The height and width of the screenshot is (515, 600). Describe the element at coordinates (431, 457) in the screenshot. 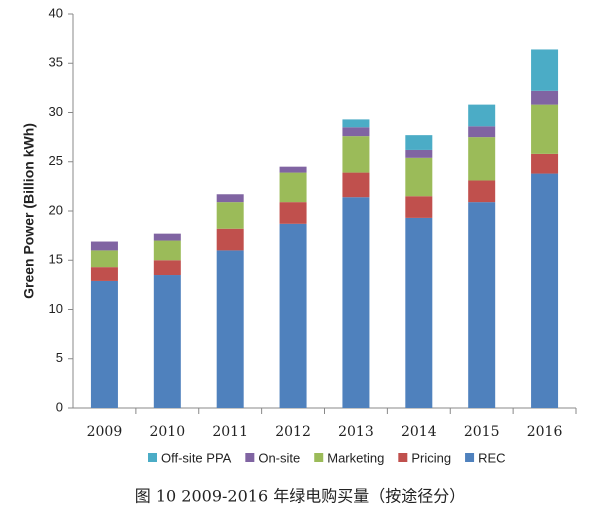

I see `legend-label: Pricing` at that location.